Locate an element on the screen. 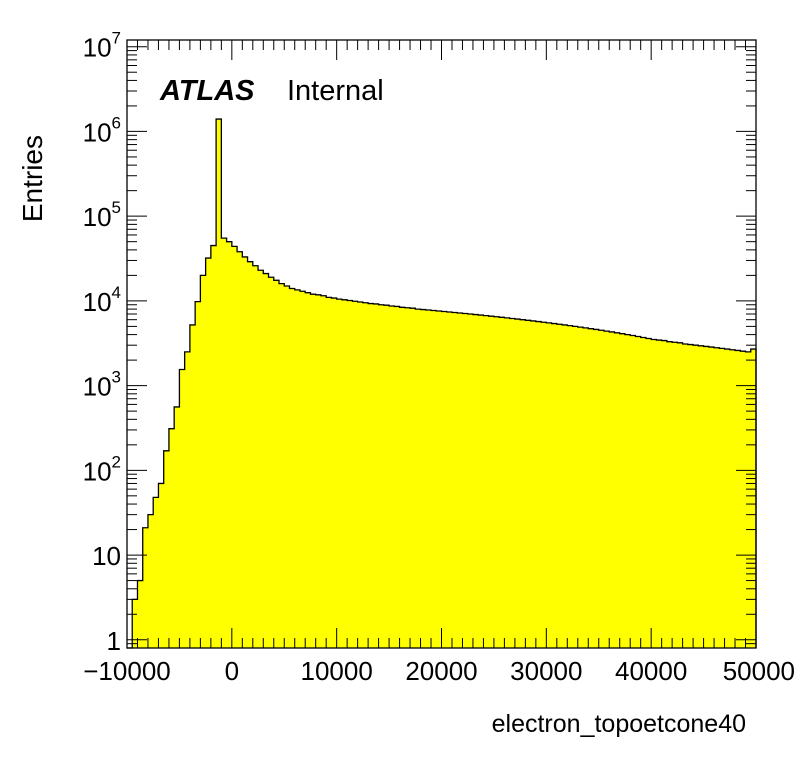 This screenshot has width=796, height=772. x-tick-label: 30000 is located at coordinates (546, 671).